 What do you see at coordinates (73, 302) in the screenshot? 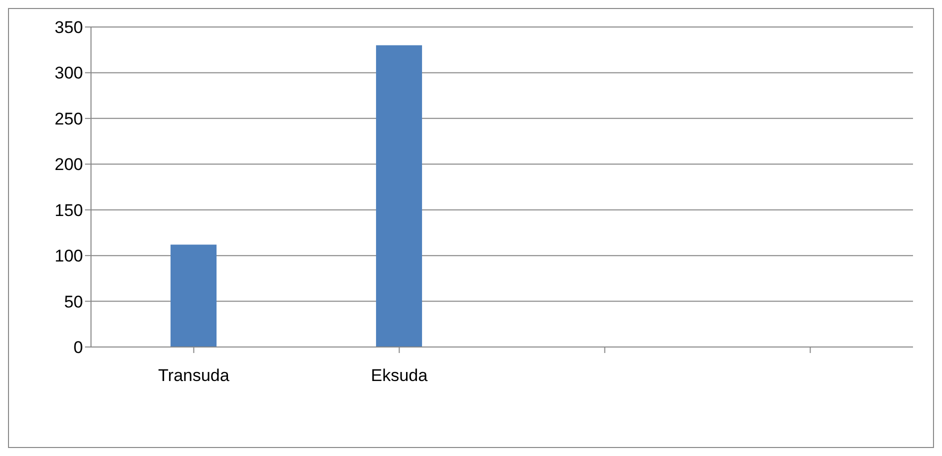
I see `y-tick-label: 50` at bounding box center [73, 302].